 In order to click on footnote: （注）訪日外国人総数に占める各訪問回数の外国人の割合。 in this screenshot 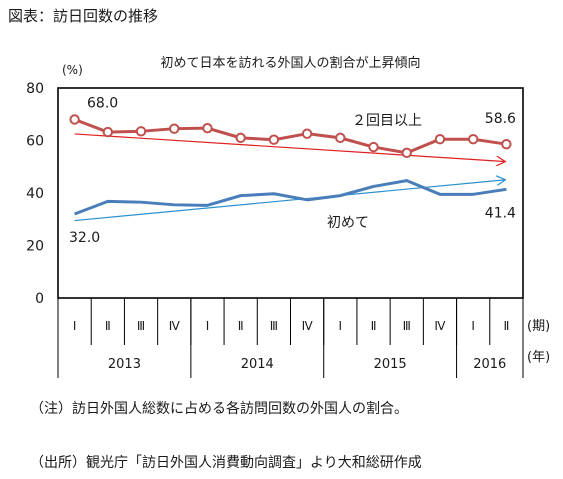, I will do `click(219, 409)`.